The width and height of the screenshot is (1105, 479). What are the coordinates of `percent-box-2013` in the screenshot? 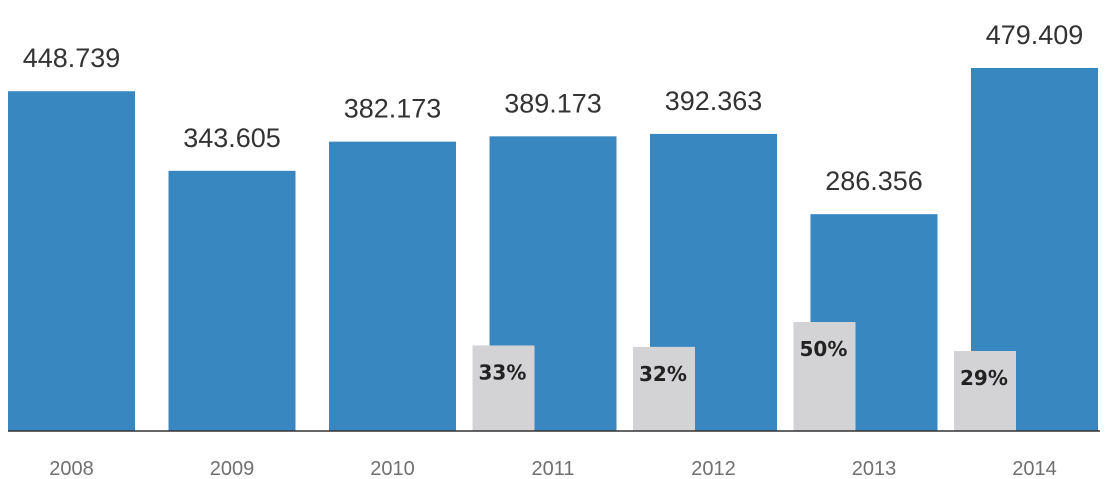 It's located at (824, 376).